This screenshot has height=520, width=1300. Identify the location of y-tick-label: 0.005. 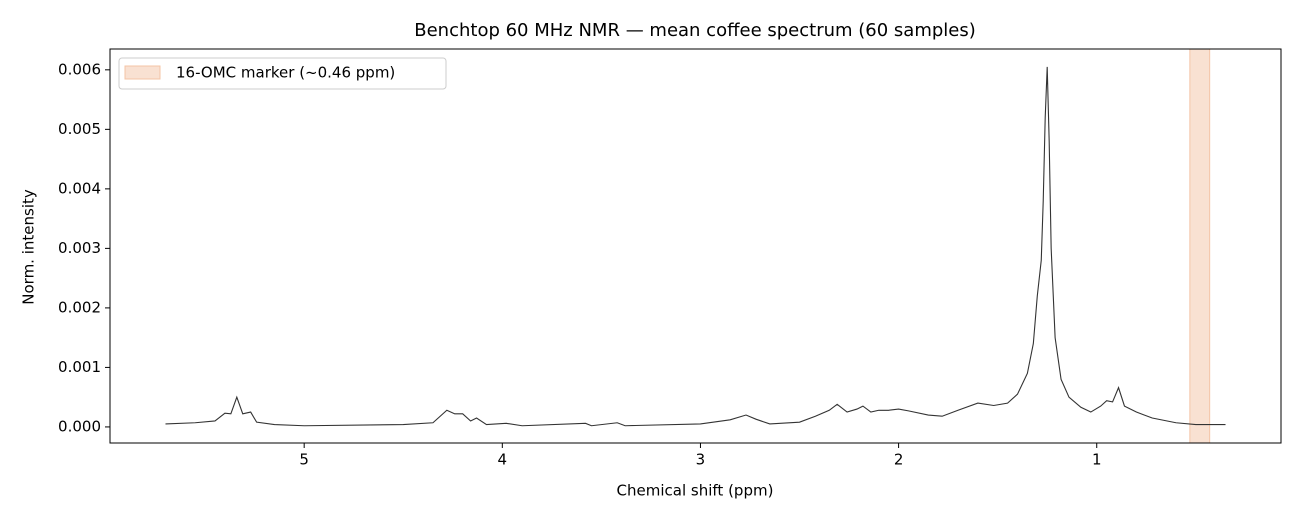
(79, 129).